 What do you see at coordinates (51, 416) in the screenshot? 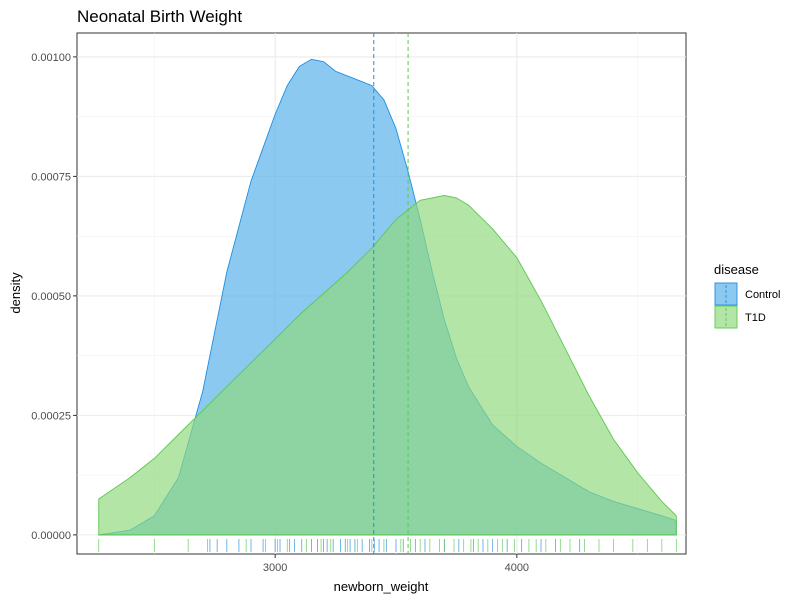
I see `y-tick-label: 0.00025` at bounding box center [51, 416].